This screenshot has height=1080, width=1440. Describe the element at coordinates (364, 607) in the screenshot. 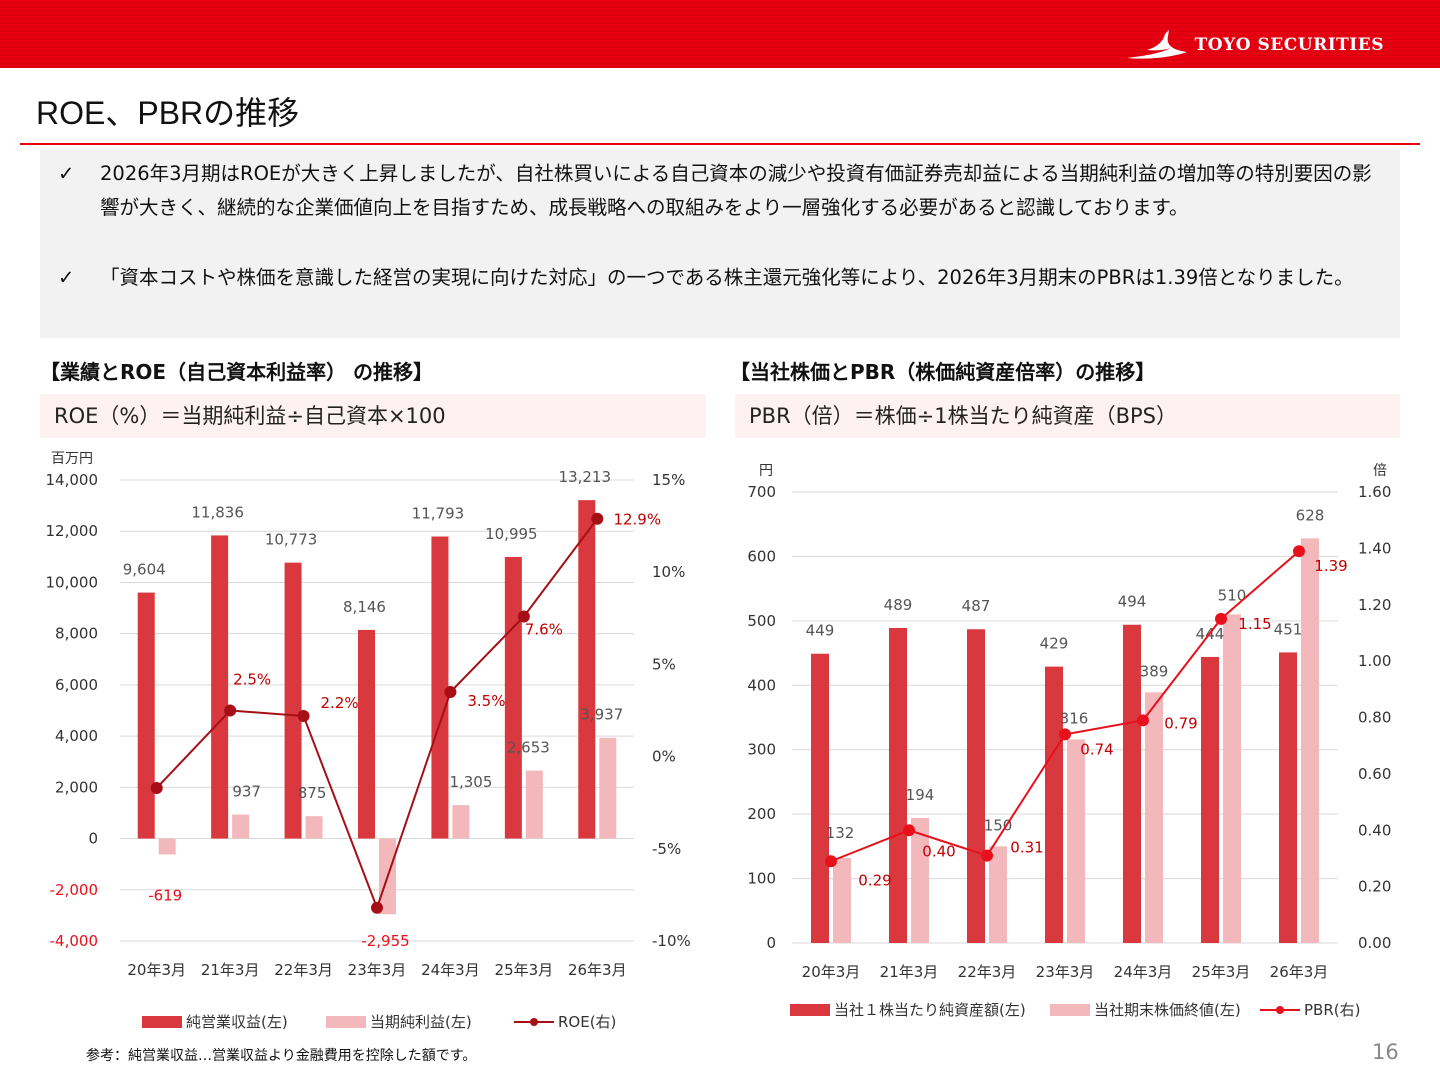

I see `bar-value-label: 8,146` at that location.